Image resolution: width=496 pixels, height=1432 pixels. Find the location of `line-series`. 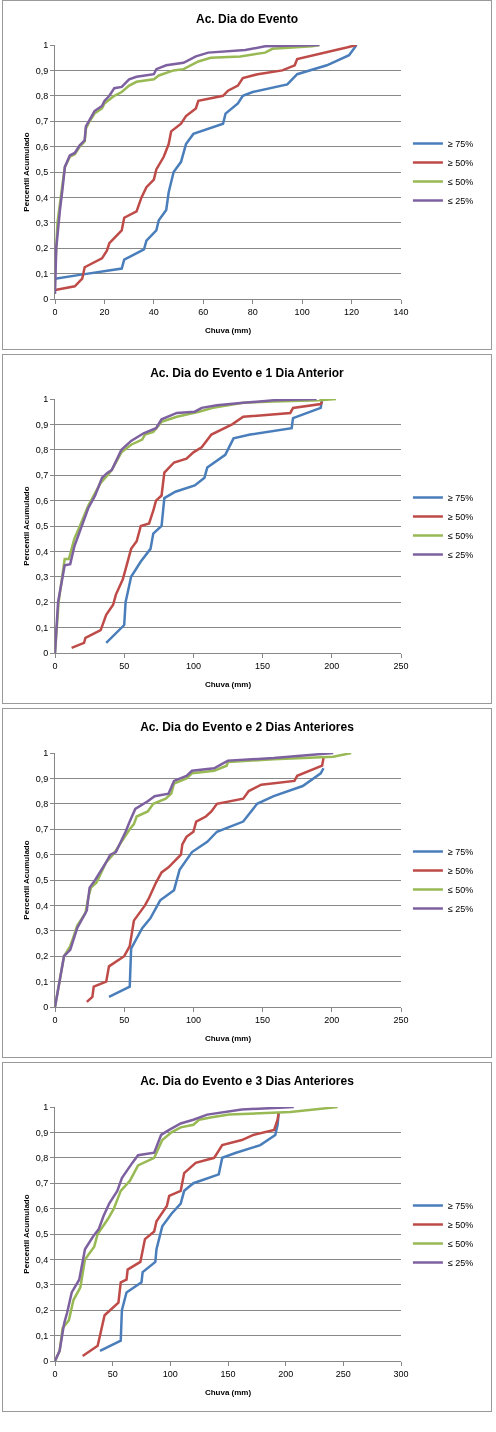

line-series is located at coordinates (214, 522).